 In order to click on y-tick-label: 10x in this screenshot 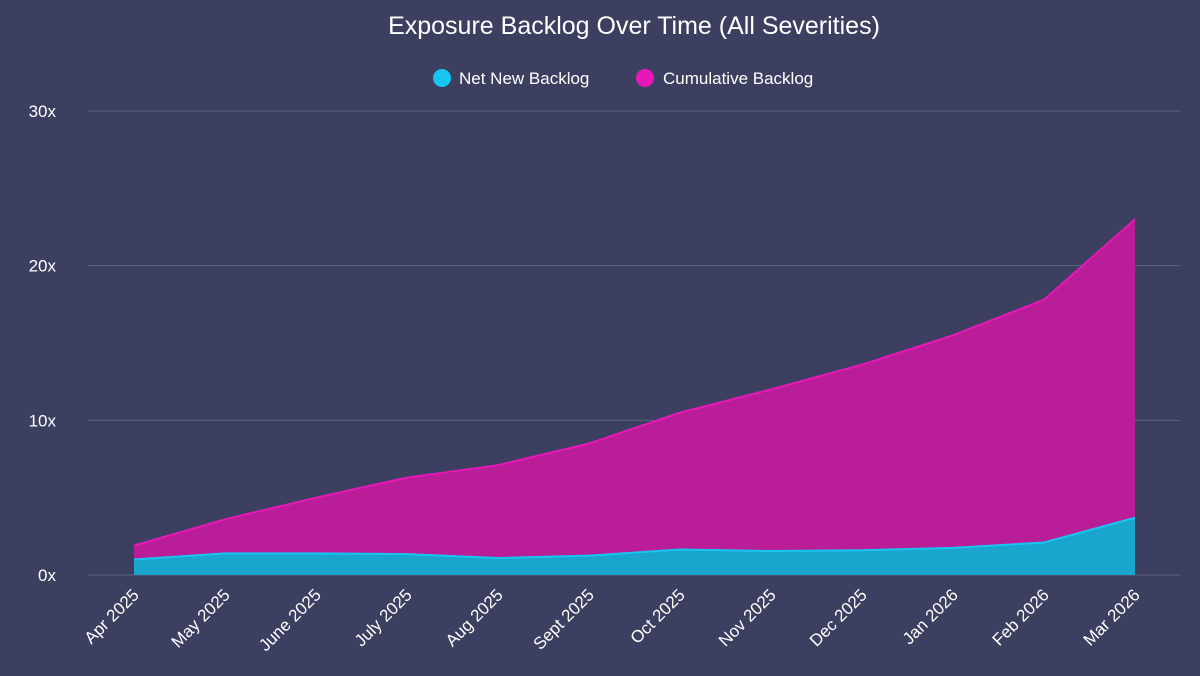, I will do `click(43, 420)`.